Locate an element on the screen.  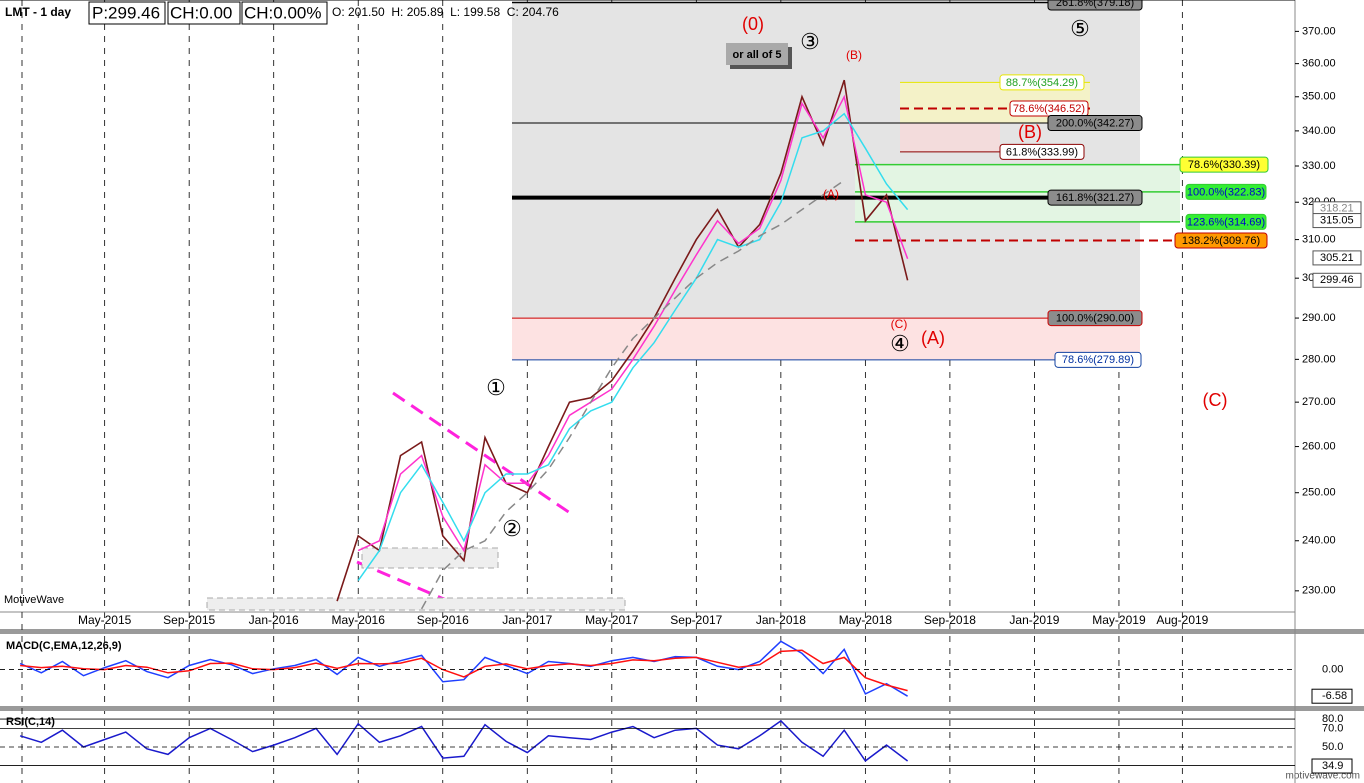
level-label: 100.0%(322.83) is located at coordinates (1226, 192).